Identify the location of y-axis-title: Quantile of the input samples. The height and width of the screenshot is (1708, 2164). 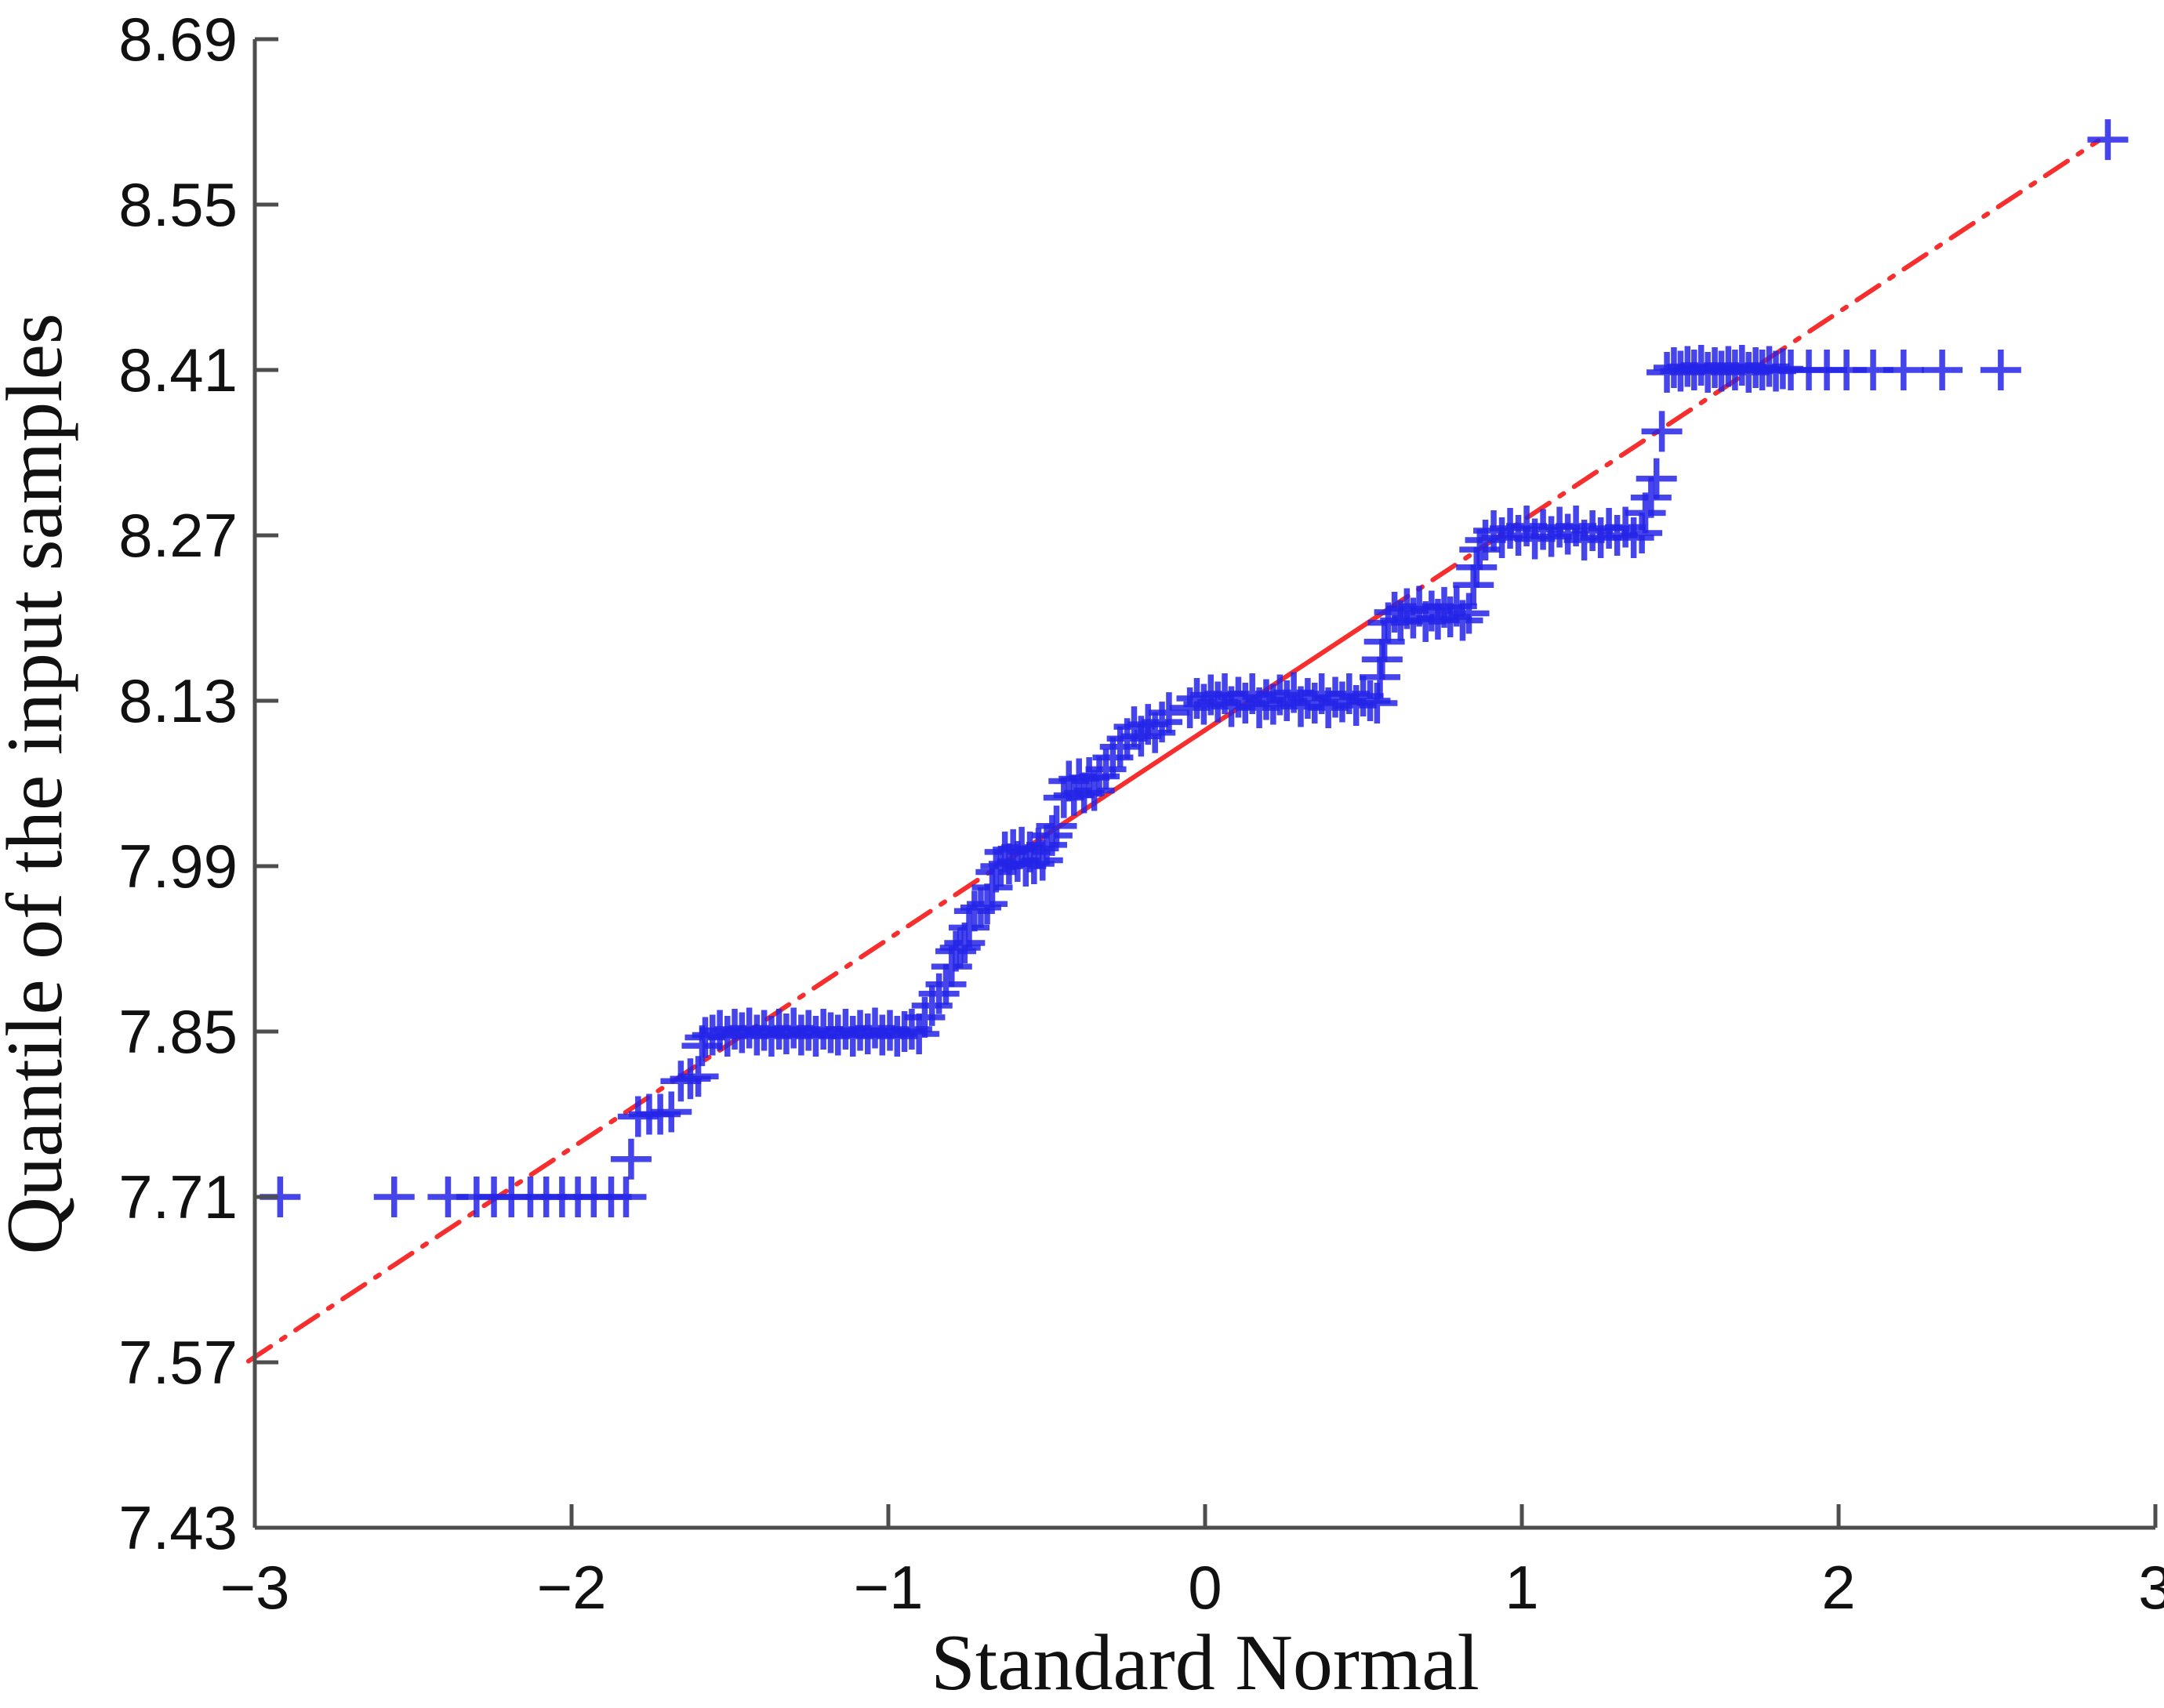
(39, 784).